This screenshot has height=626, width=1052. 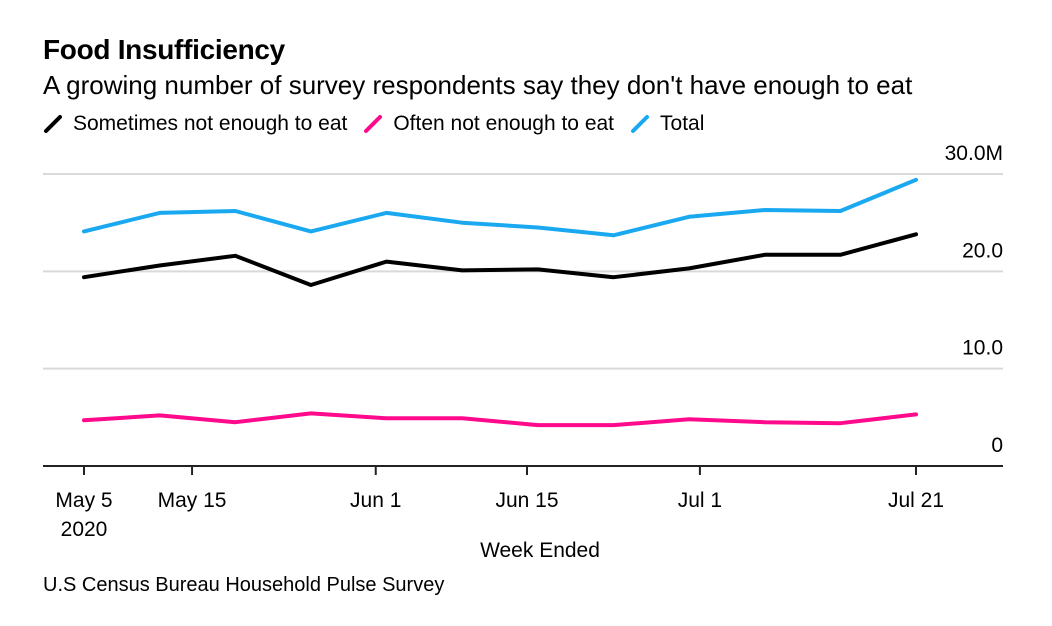 I want to click on y-tick-label: 0, so click(x=997, y=445).